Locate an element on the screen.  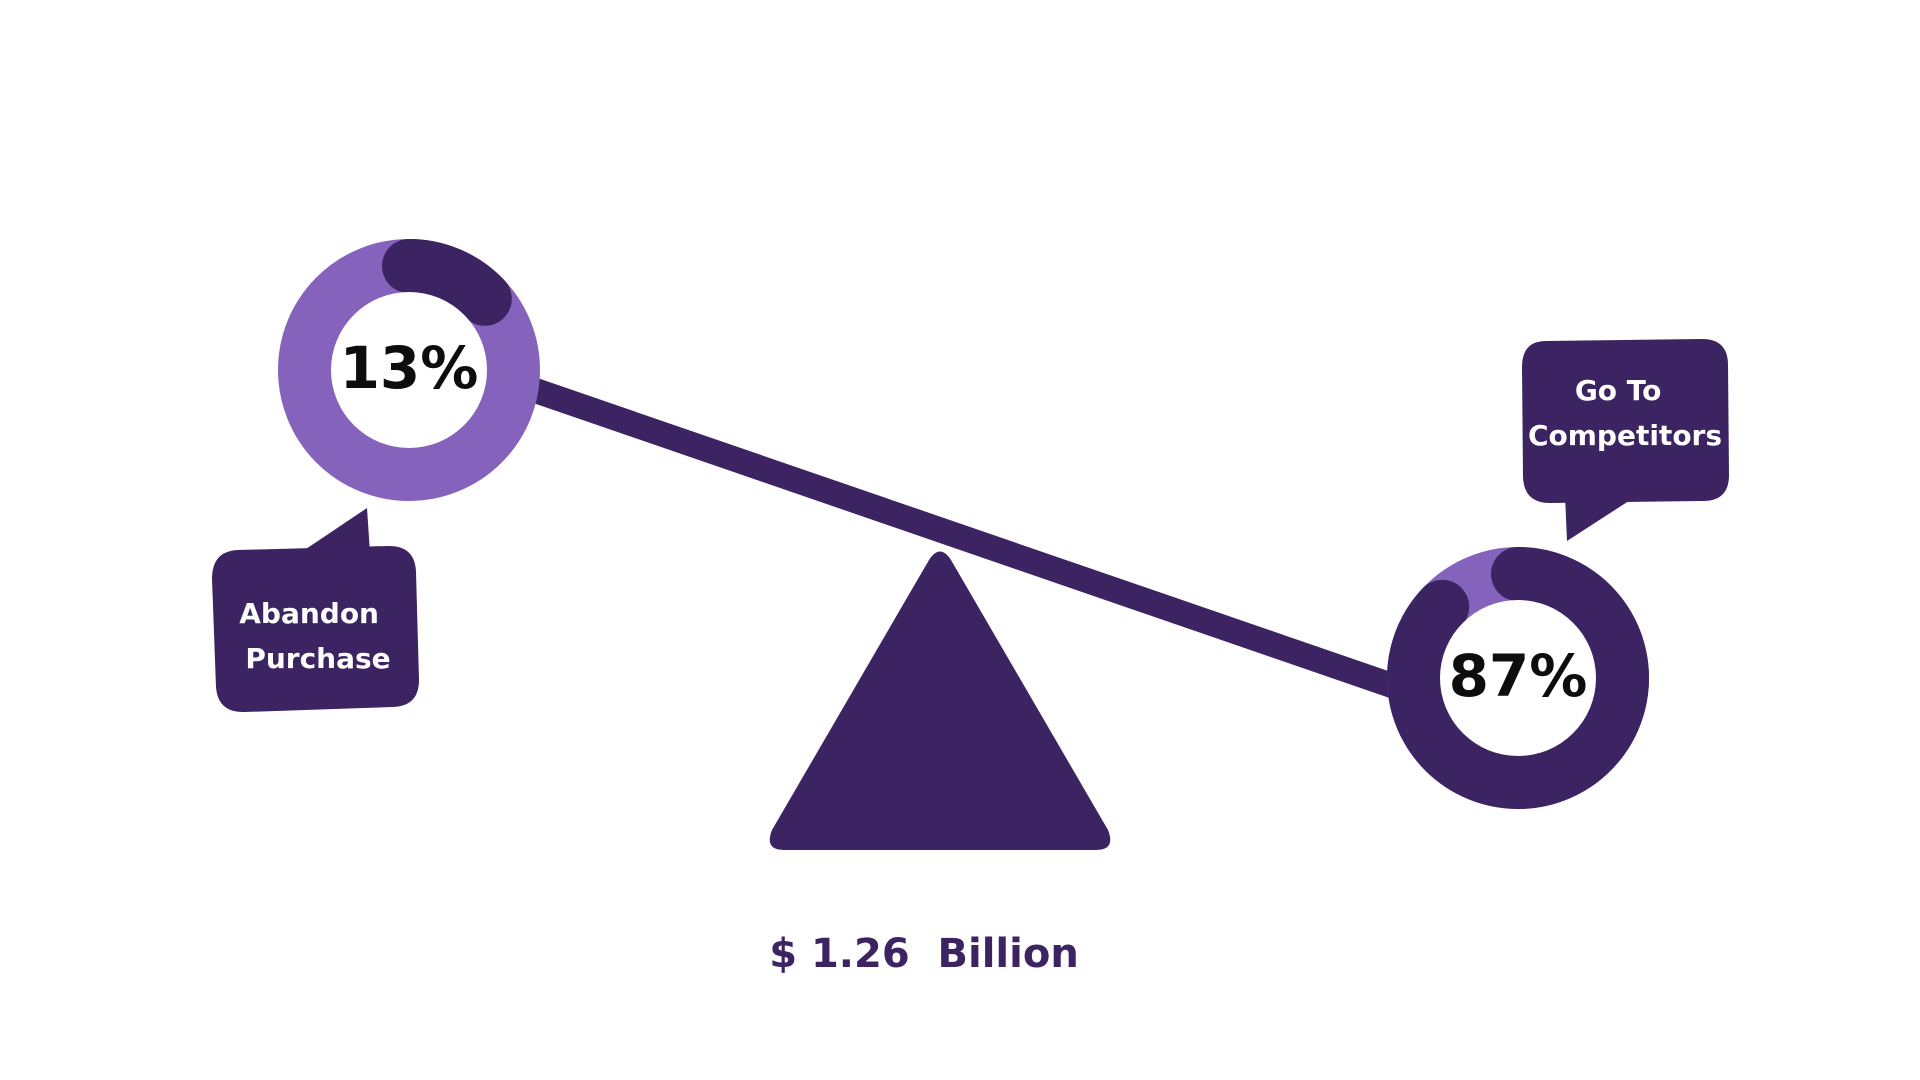
right-bubble-line-1: Go To is located at coordinates (1618, 390).